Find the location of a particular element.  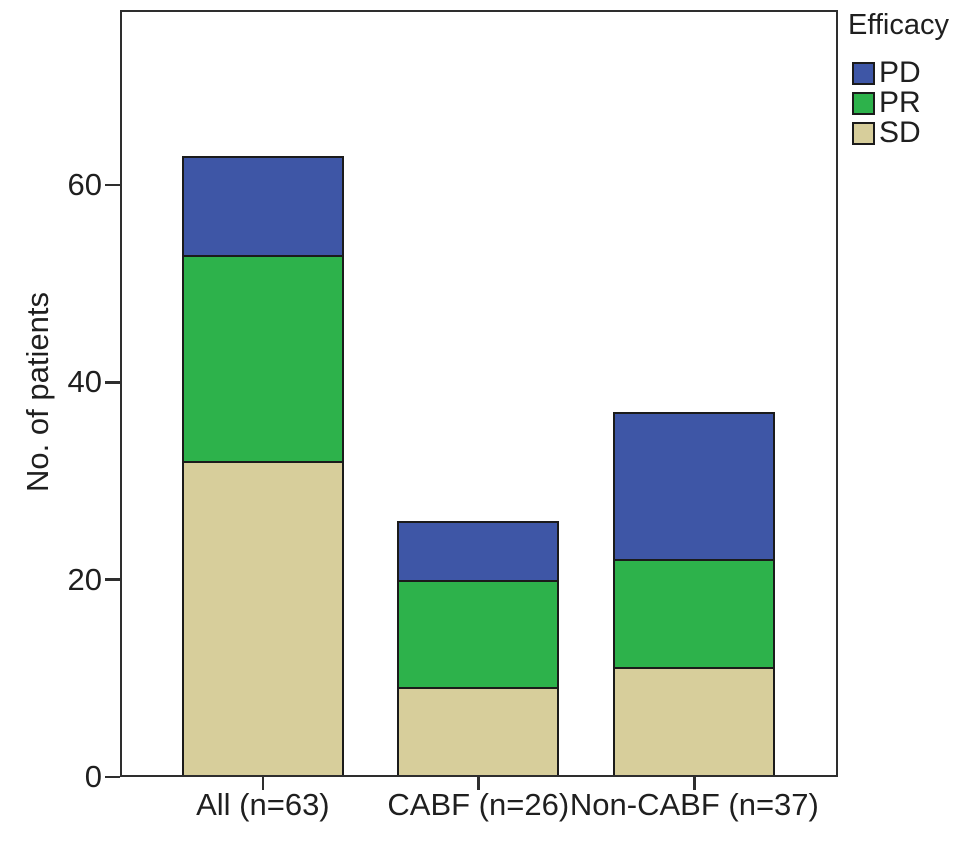

legend-item-label: PD is located at coordinates (900, 72).